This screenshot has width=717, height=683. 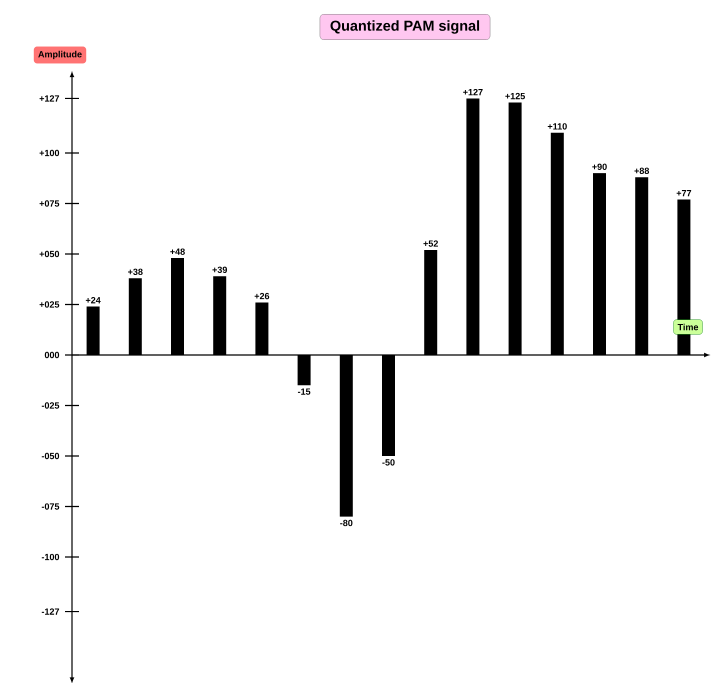 I want to click on chart-title: Quantized PAM signal, so click(x=405, y=27).